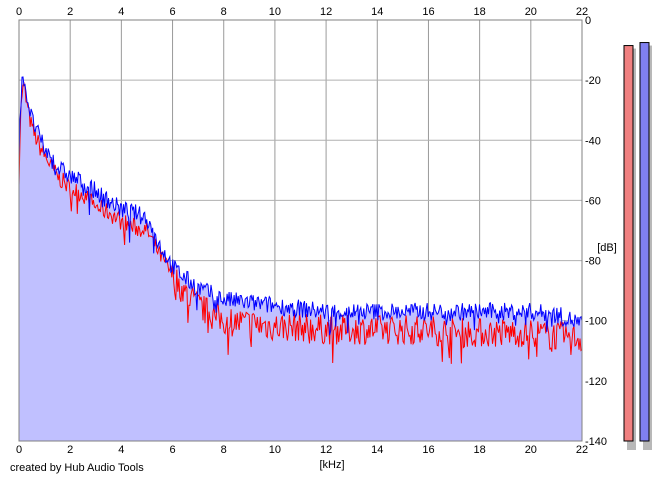  Describe the element at coordinates (588, 21) in the screenshot. I see `y-tick-label: 0` at that location.